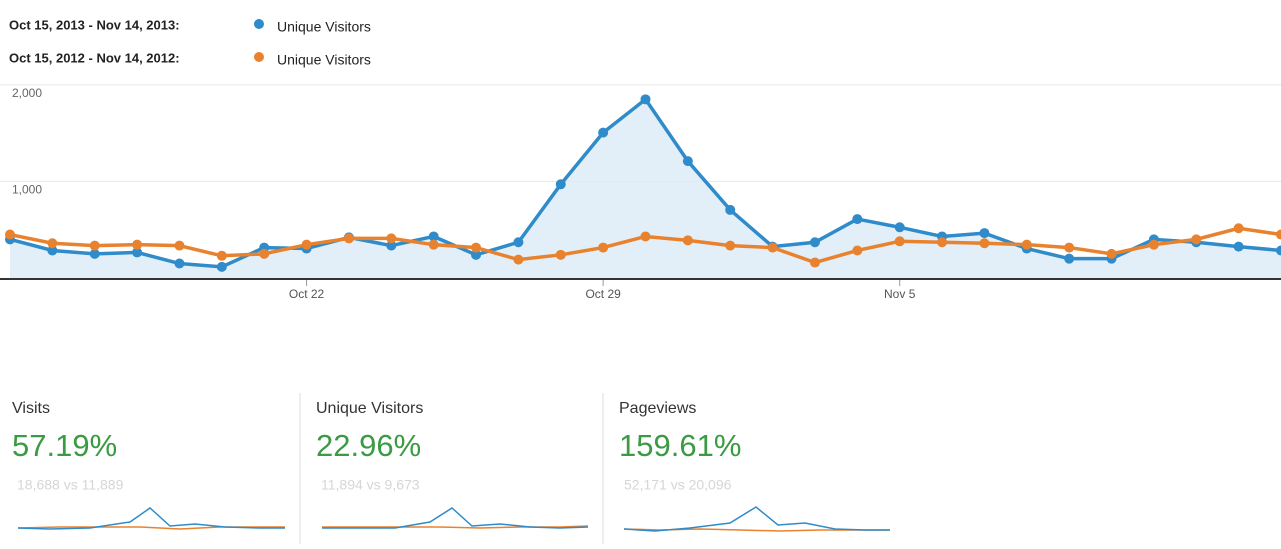 Image resolution: width=1281 pixels, height=549 pixels. Describe the element at coordinates (94, 24) in the screenshot. I see `legend-period: Oct 15, 2013 - Nov 14, 2013:` at that location.